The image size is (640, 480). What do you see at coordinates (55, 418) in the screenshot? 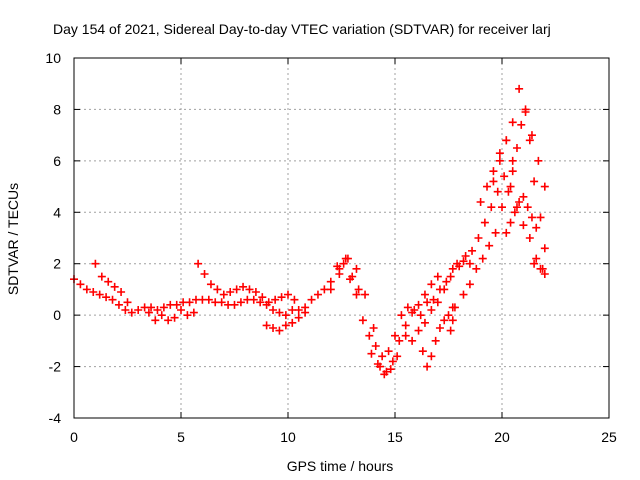
I see `y-tick-label: -4` at bounding box center [55, 418].